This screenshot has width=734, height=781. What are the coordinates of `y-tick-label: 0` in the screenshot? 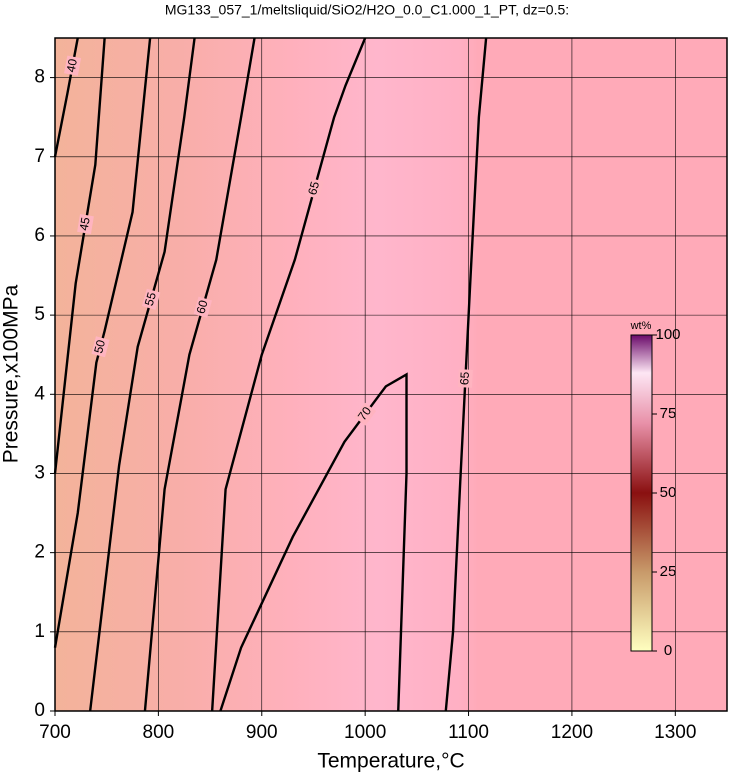 It's located at (39, 710).